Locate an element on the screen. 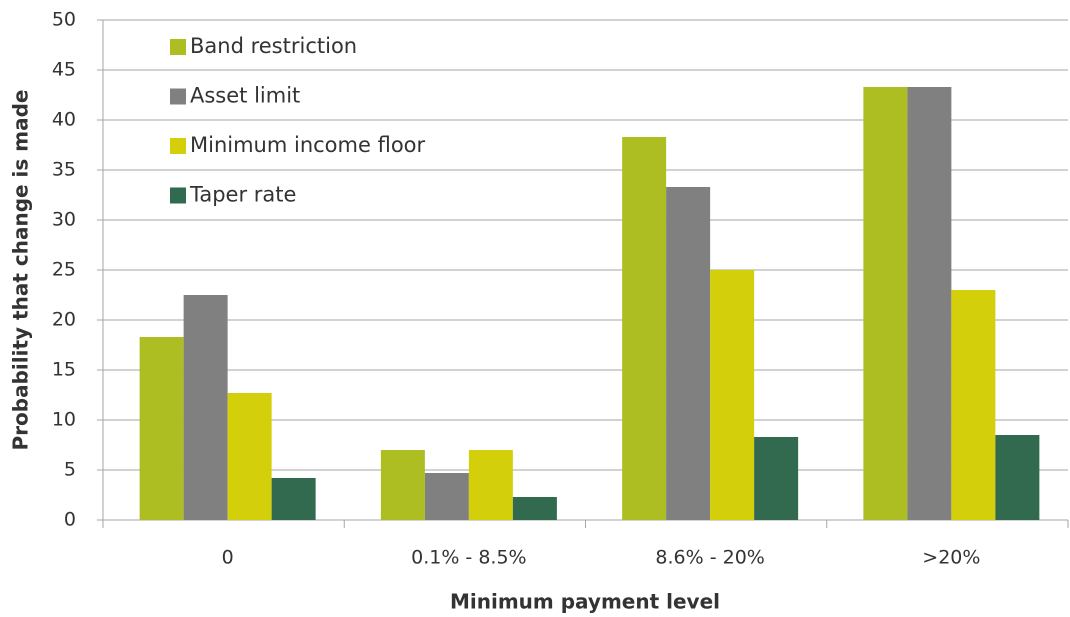  x-tick-label: >20% is located at coordinates (951, 558).